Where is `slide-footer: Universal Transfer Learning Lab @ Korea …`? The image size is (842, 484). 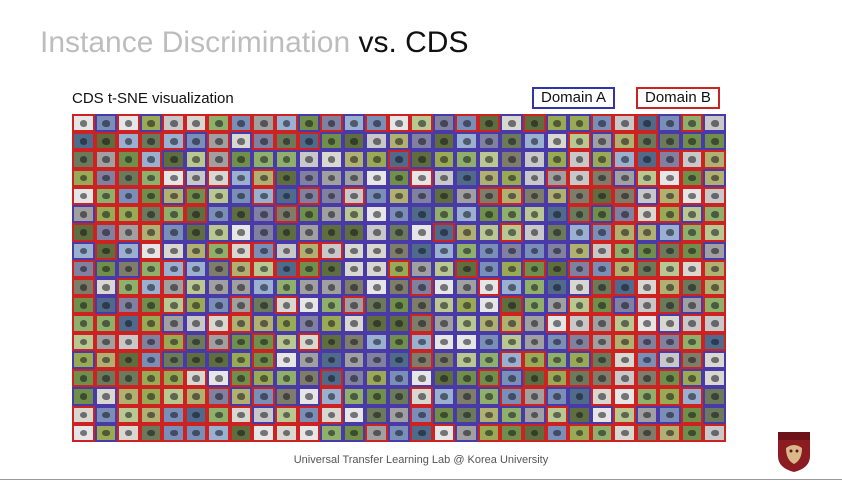 slide-footer: Universal Transfer Learning Lab @ Korea … is located at coordinates (421, 460).